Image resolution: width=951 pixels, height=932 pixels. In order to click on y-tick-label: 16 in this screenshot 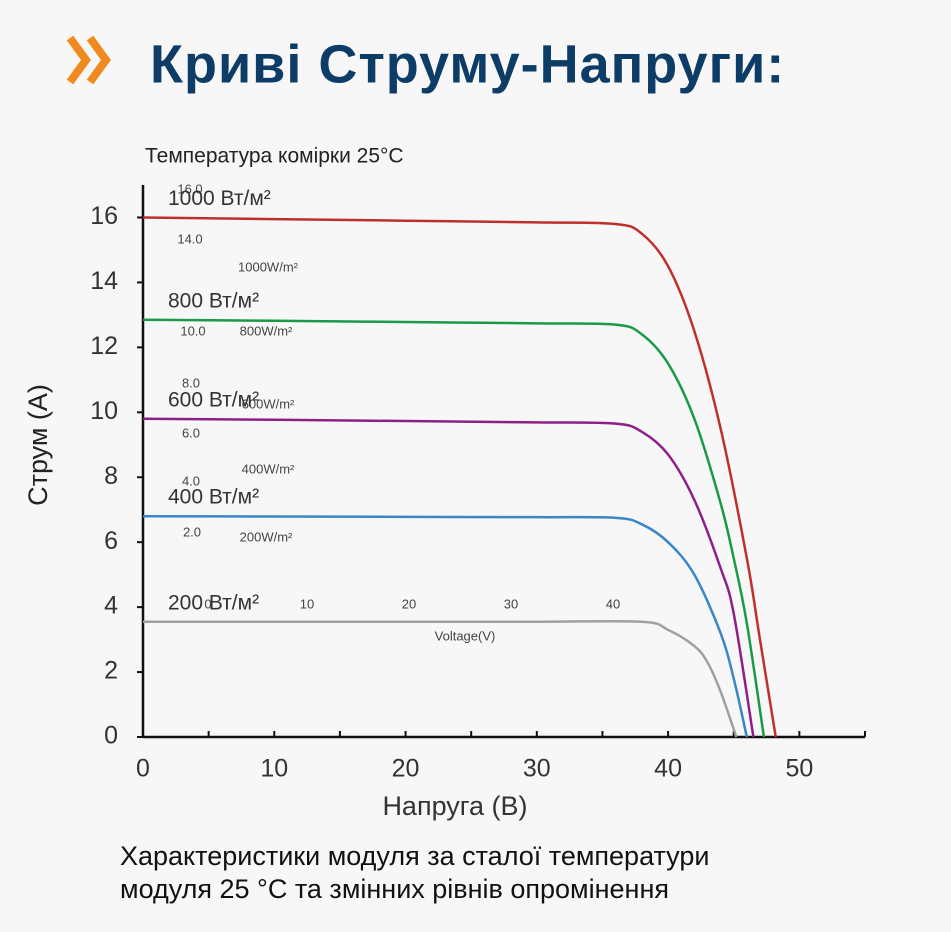, I will do `click(104, 216)`.